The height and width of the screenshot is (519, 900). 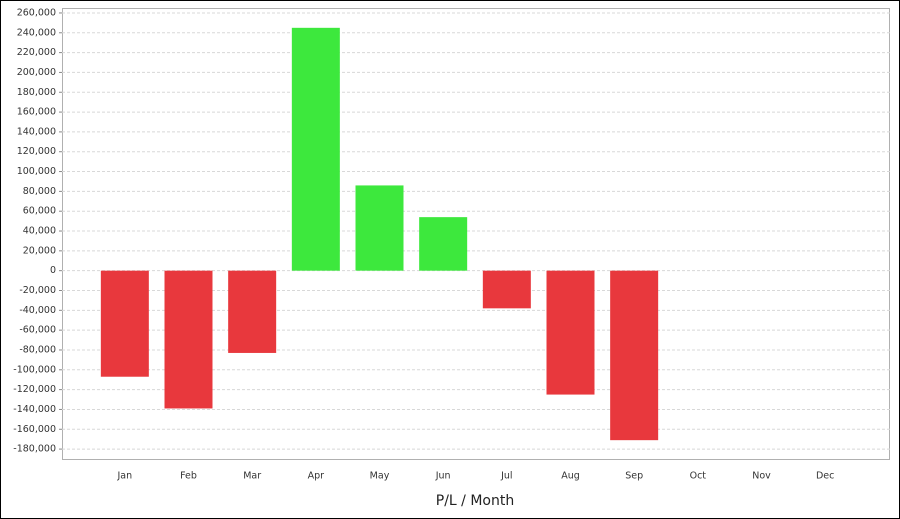 I want to click on y-tick-label: 220,000, so click(x=36, y=52).